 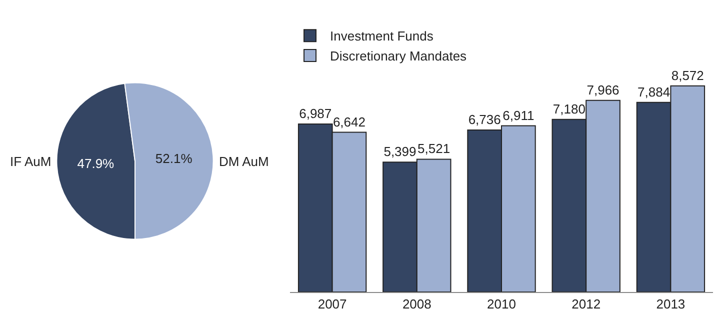 What do you see at coordinates (671, 304) in the screenshot?
I see `x-tick-label: 2013` at bounding box center [671, 304].